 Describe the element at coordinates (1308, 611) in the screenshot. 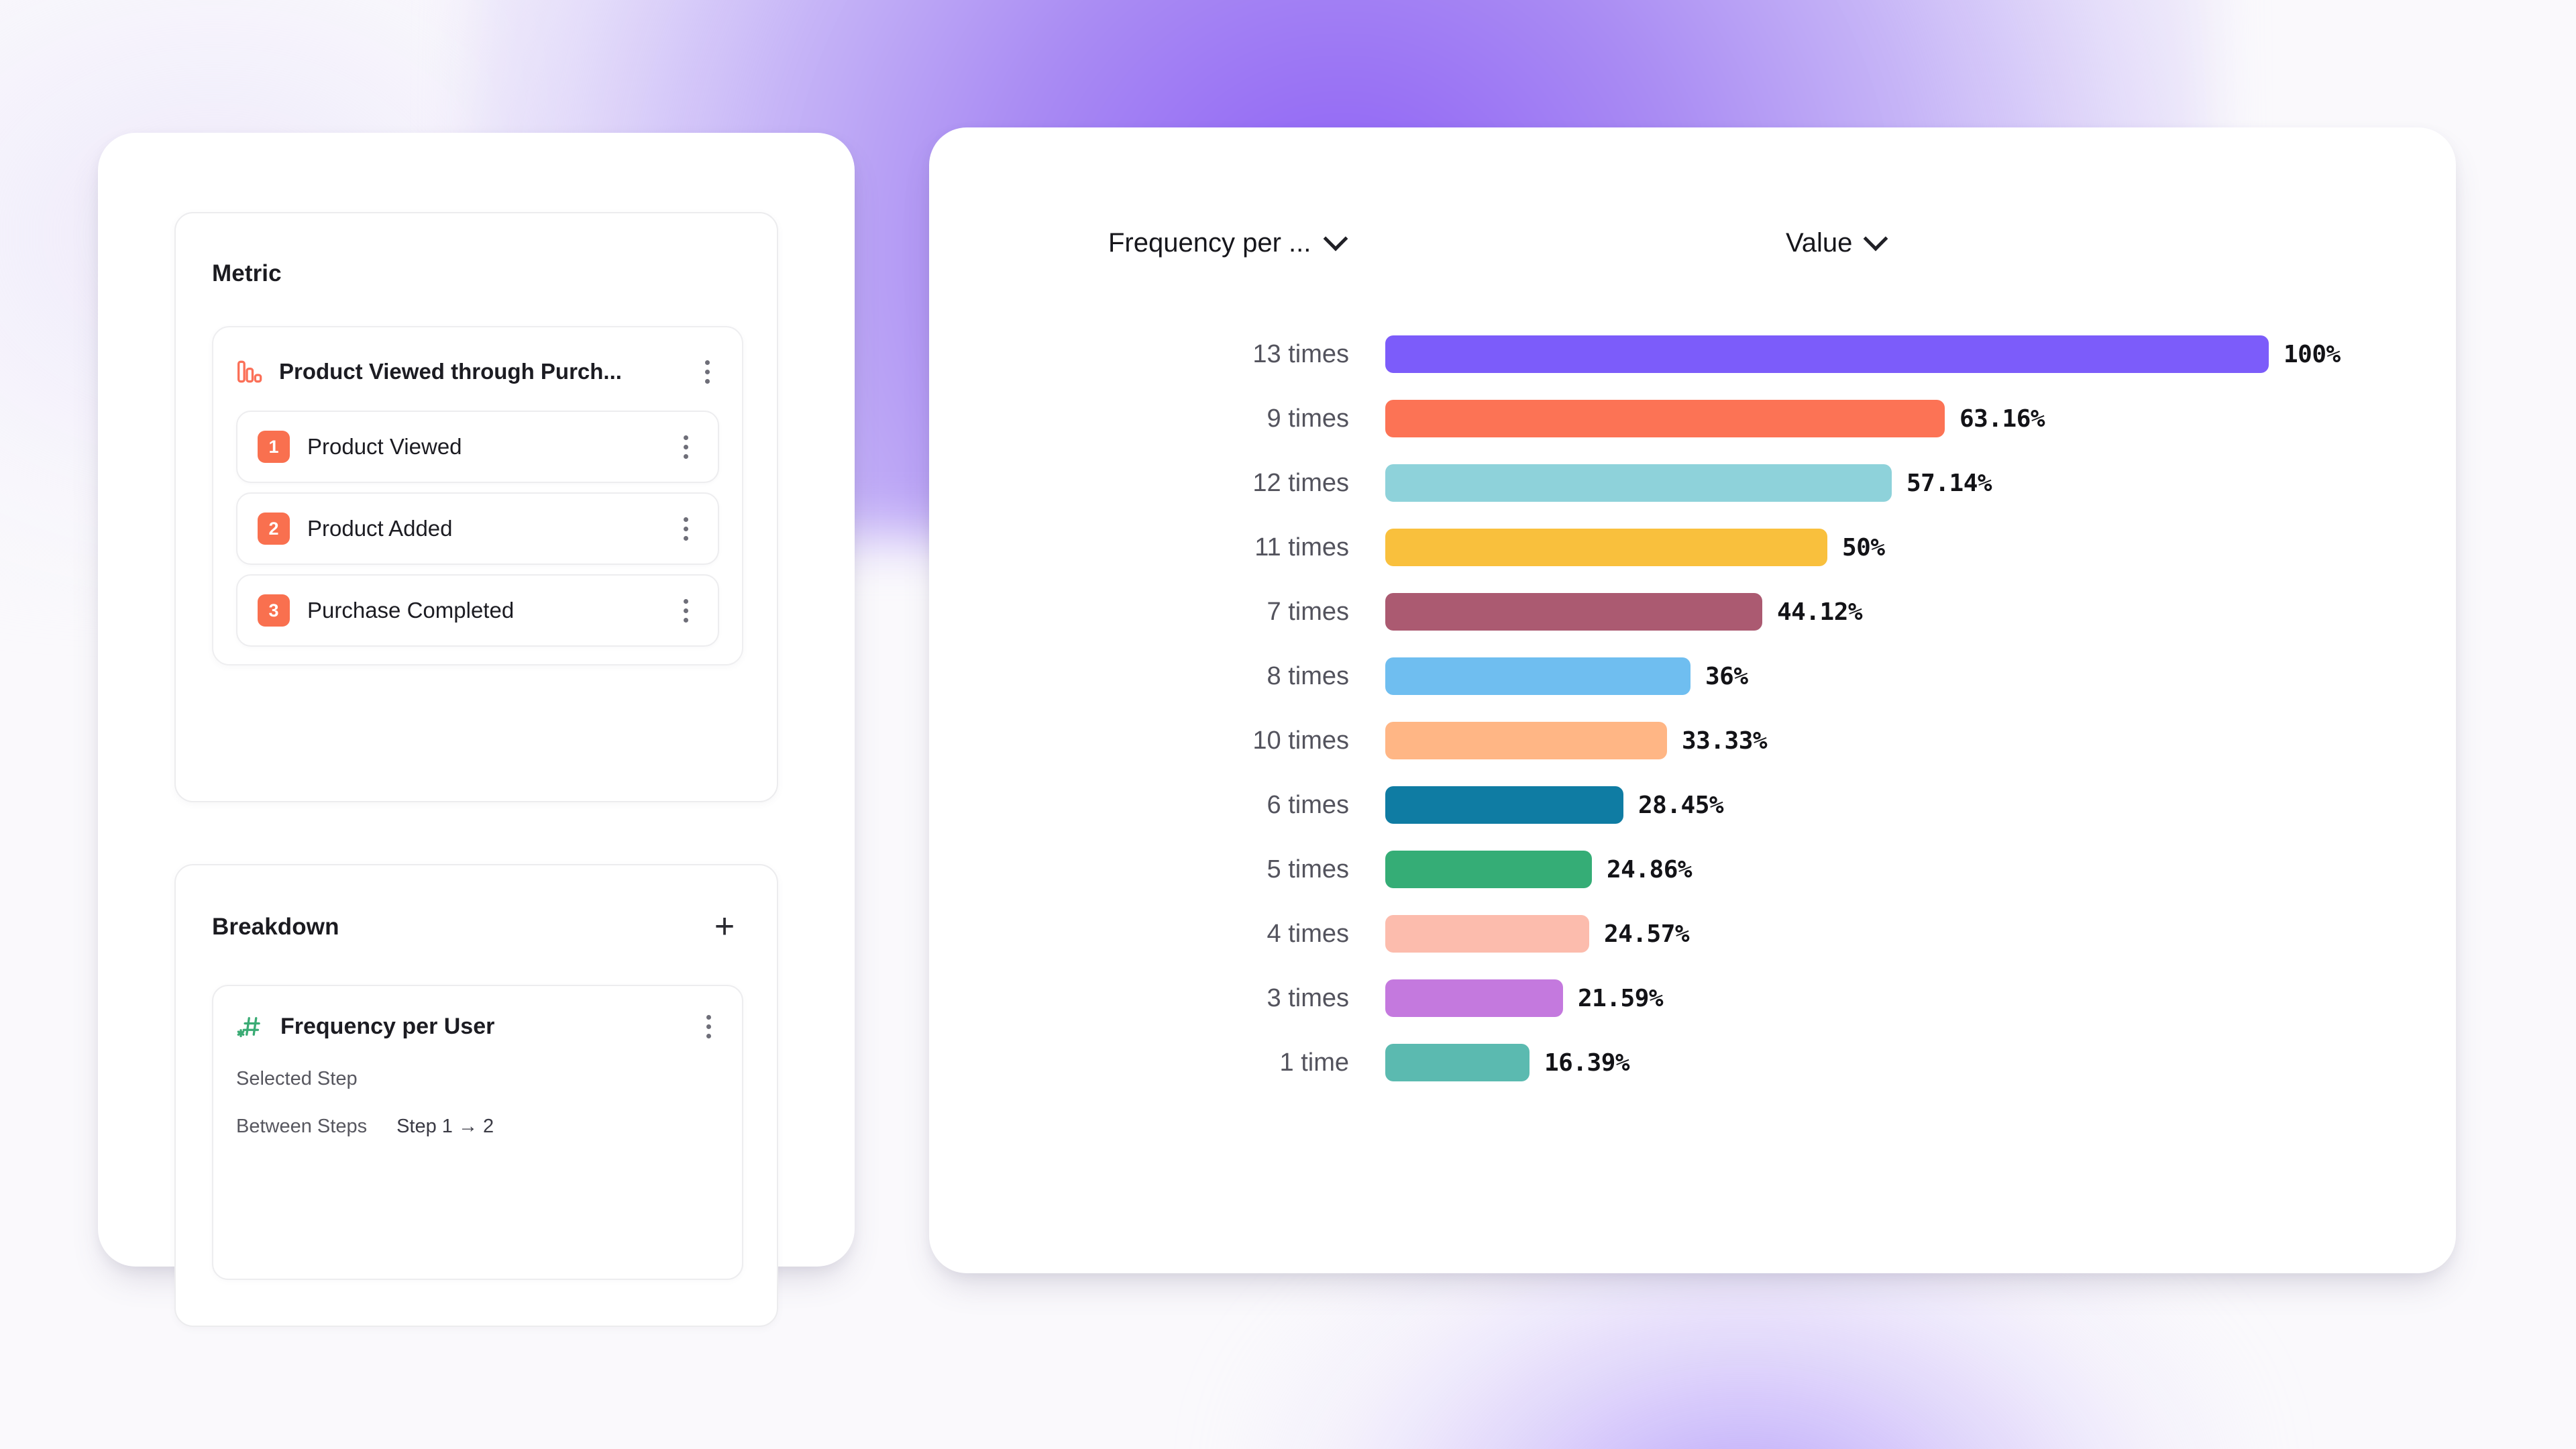

I see `bar-category-label: 7 times` at that location.